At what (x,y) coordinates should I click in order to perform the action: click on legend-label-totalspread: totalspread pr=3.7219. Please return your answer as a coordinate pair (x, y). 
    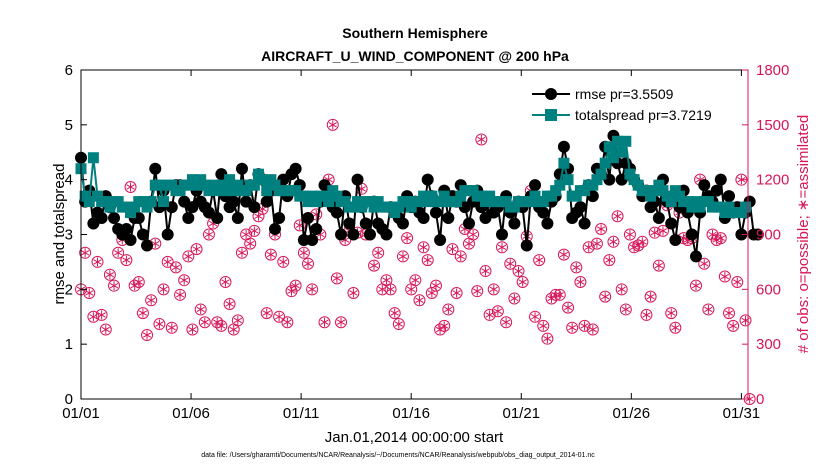
    Looking at the image, I should click on (643, 115).